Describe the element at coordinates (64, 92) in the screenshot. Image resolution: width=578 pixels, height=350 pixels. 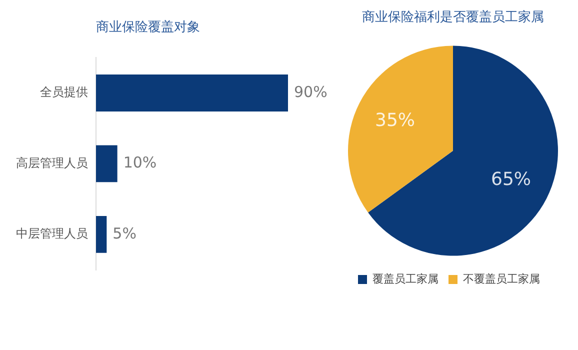
I see `y-tick-label: 全员提供` at that location.